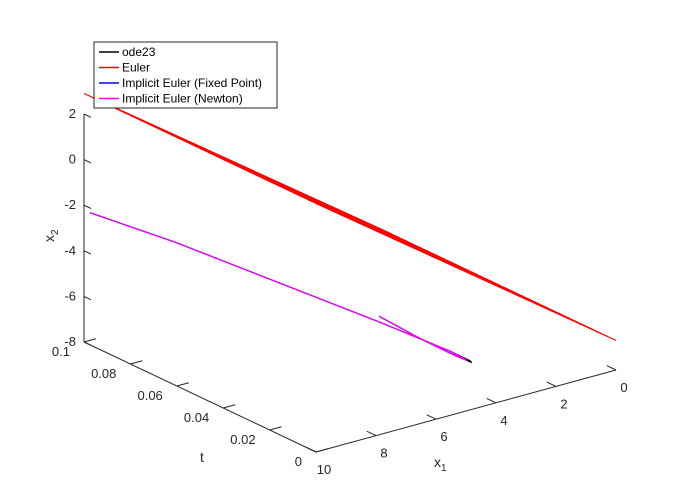  Describe the element at coordinates (623, 387) in the screenshot. I see `x1-tick-label: 0` at that location.